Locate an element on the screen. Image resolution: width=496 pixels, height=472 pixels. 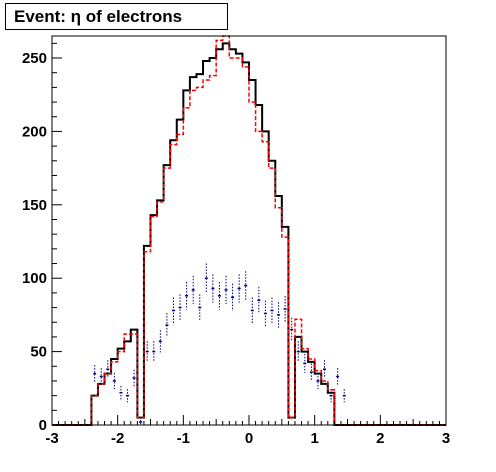
y-tick-label: 150 is located at coordinates (34, 205).